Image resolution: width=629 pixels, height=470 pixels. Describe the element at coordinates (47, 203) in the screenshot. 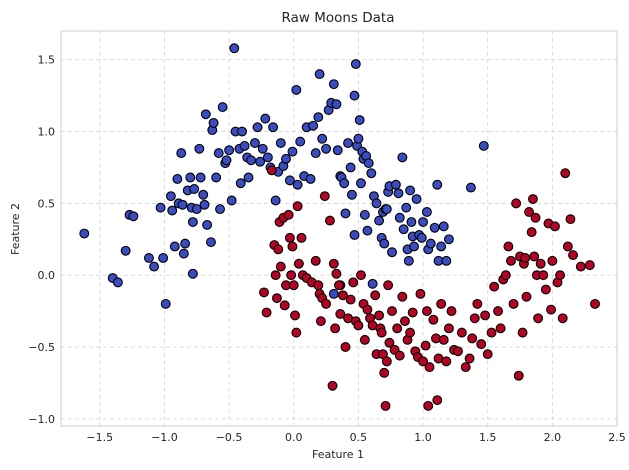

I see `y-tick-label: 0.5` at that location.